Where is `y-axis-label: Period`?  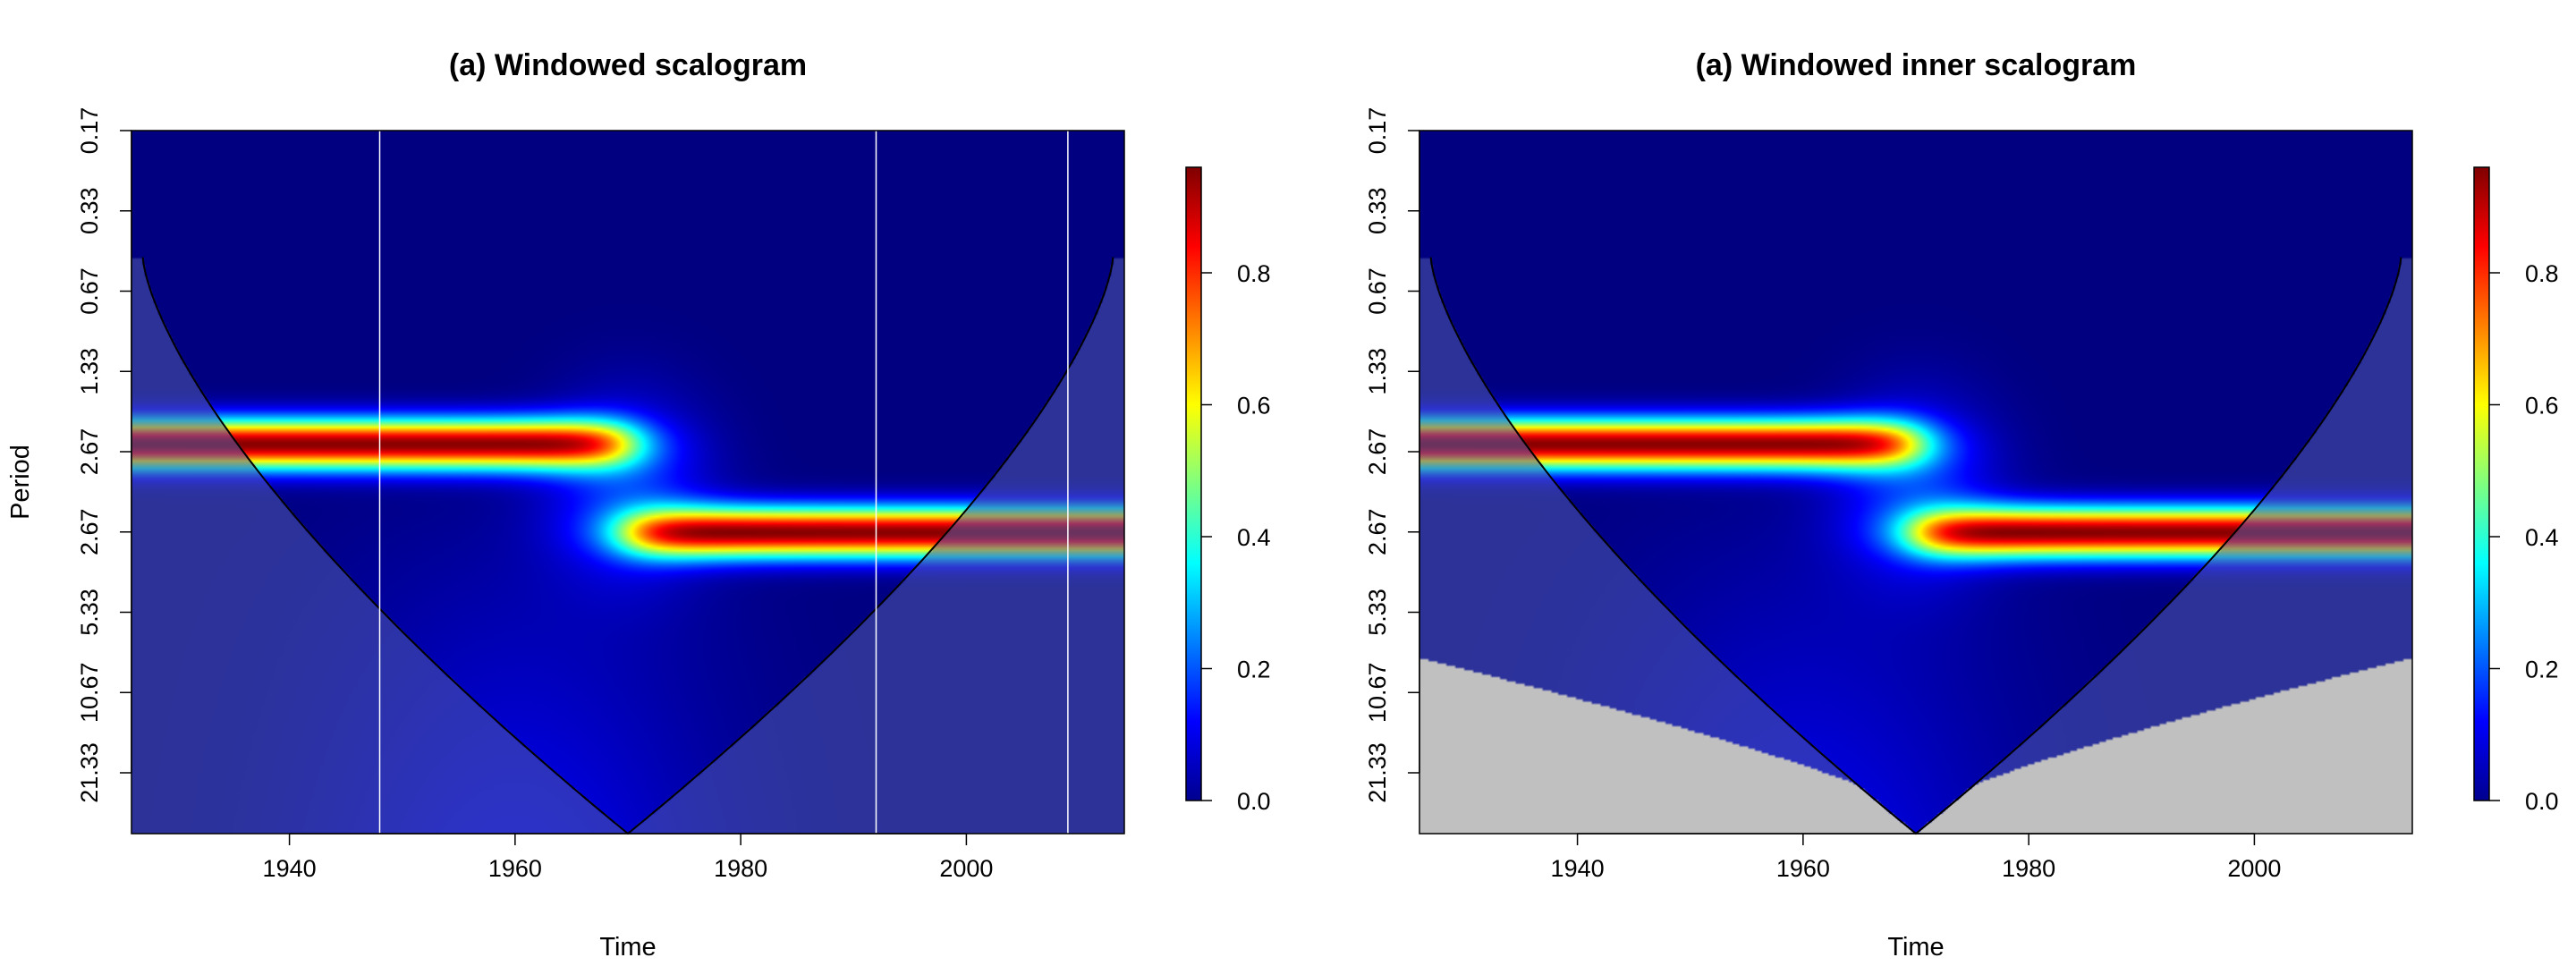 y-axis-label: Period is located at coordinates (20, 482).